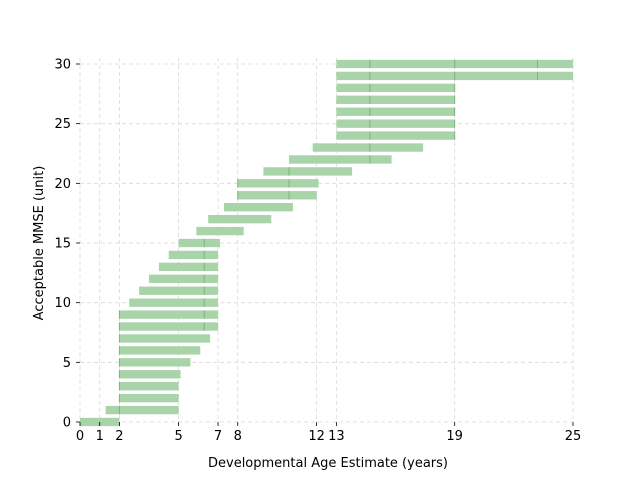  What do you see at coordinates (573, 436) in the screenshot?
I see `x-tick-label: 25` at bounding box center [573, 436].